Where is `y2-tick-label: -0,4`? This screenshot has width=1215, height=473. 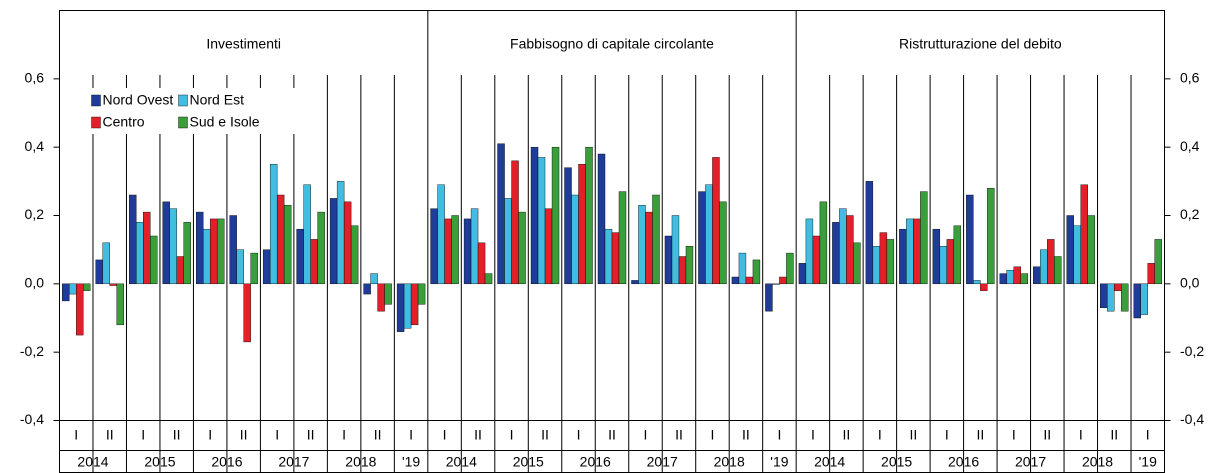 y2-tick-label: -0,4 is located at coordinates (1192, 419).